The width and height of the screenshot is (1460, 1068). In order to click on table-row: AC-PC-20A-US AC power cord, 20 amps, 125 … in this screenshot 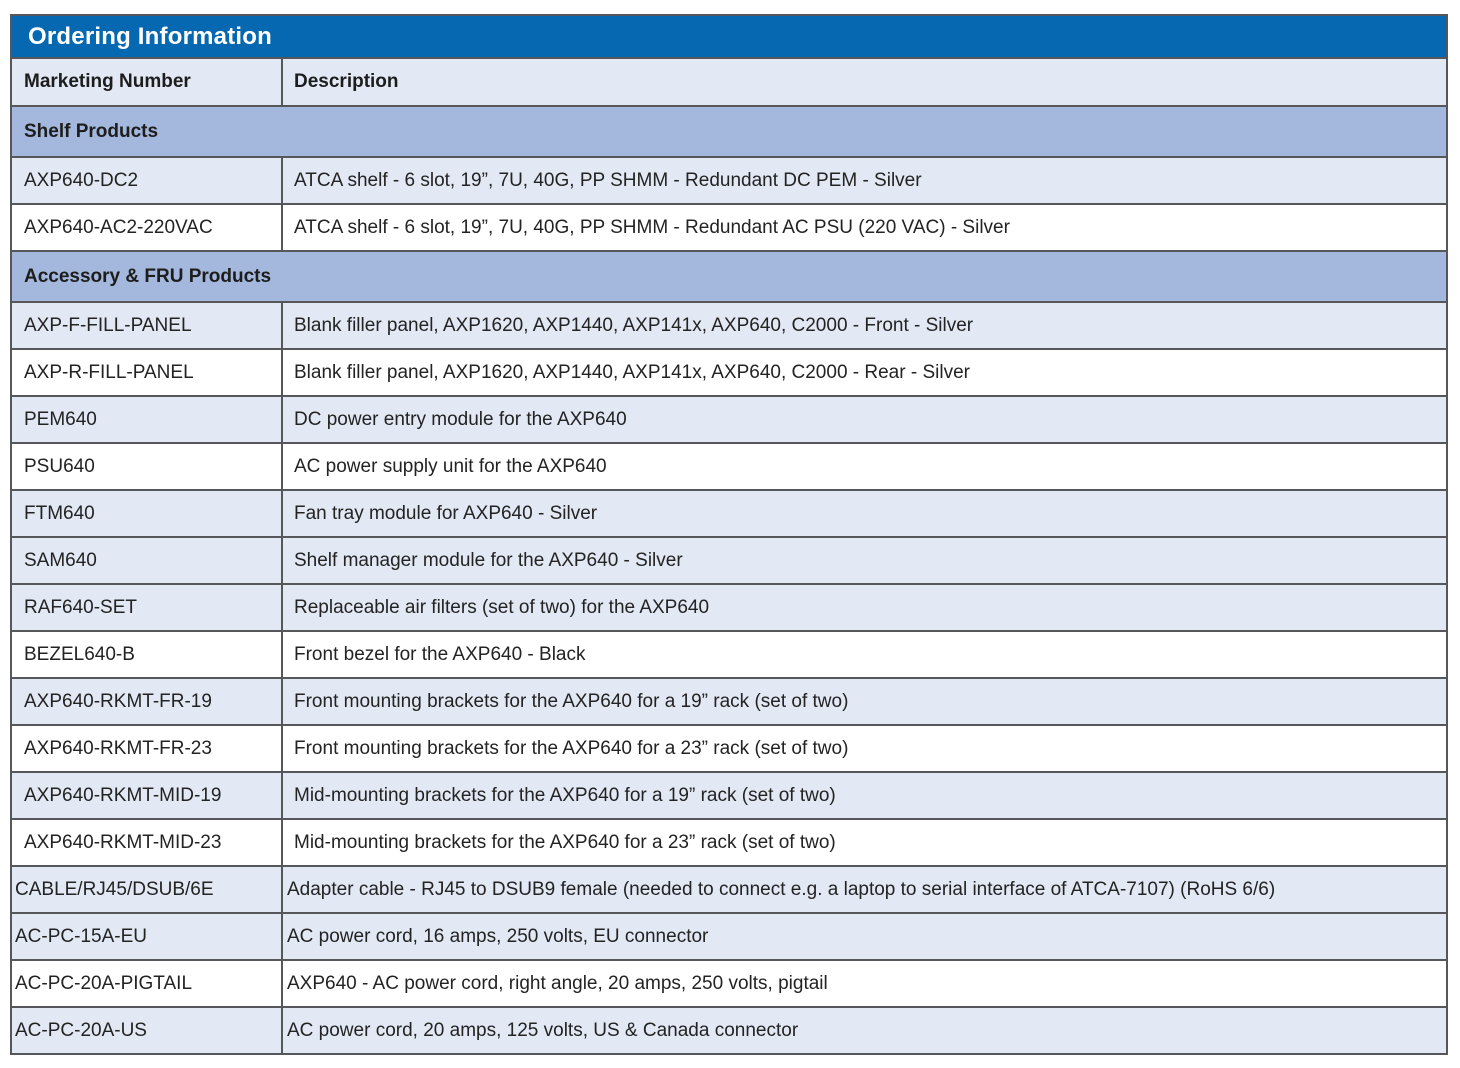, I will do `click(729, 1030)`.